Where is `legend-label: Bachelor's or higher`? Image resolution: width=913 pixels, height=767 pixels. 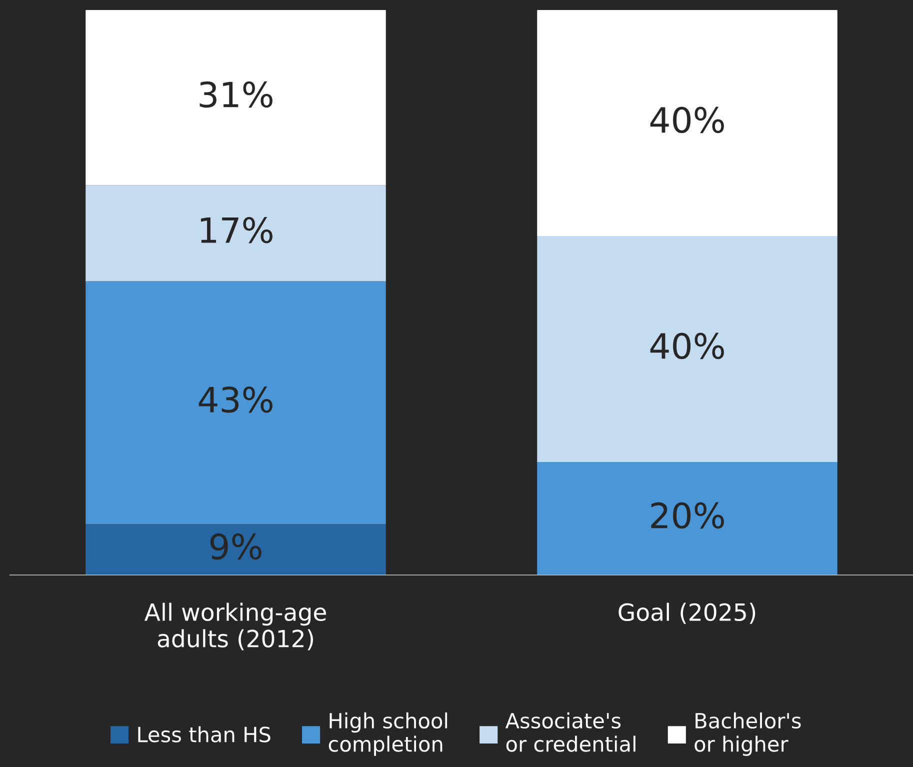
legend-label: Bachelor's or higher is located at coordinates (747, 734).